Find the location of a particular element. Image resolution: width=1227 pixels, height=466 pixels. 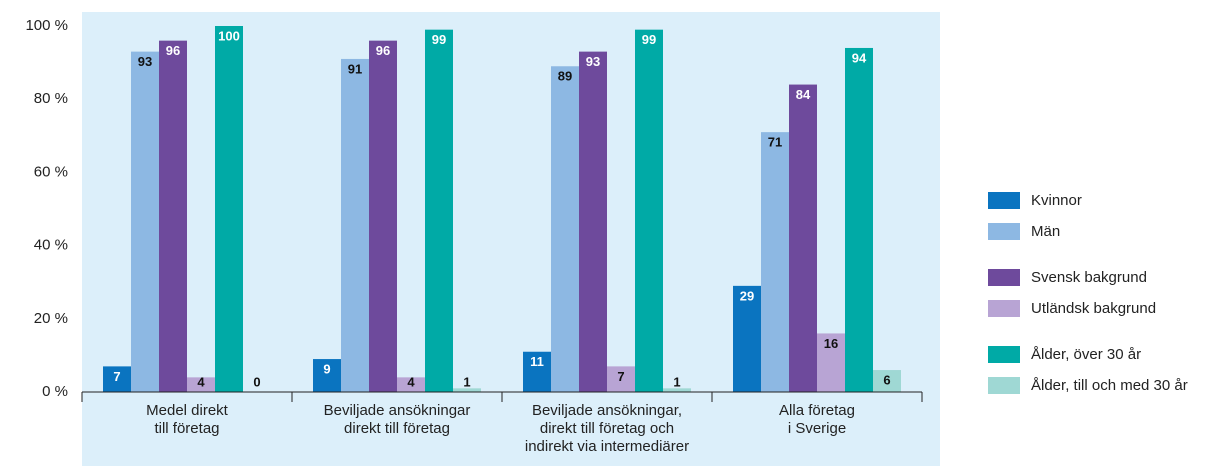

y-tick-label: 60 % is located at coordinates (51, 171).